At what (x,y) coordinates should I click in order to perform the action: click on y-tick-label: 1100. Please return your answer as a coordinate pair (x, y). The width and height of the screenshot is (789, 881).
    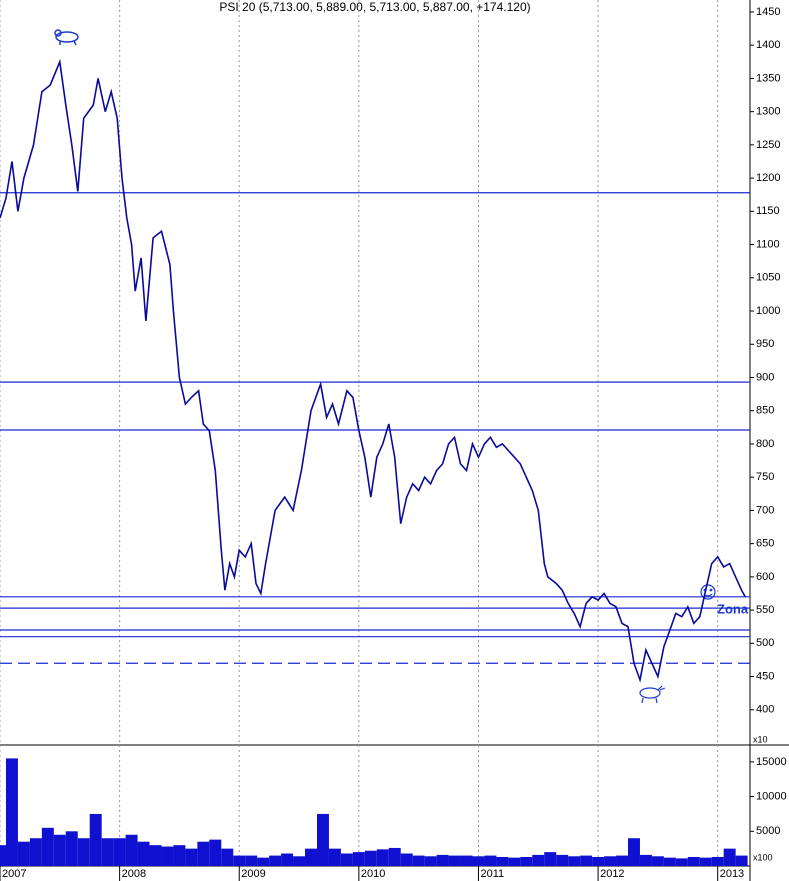
    Looking at the image, I should click on (768, 244).